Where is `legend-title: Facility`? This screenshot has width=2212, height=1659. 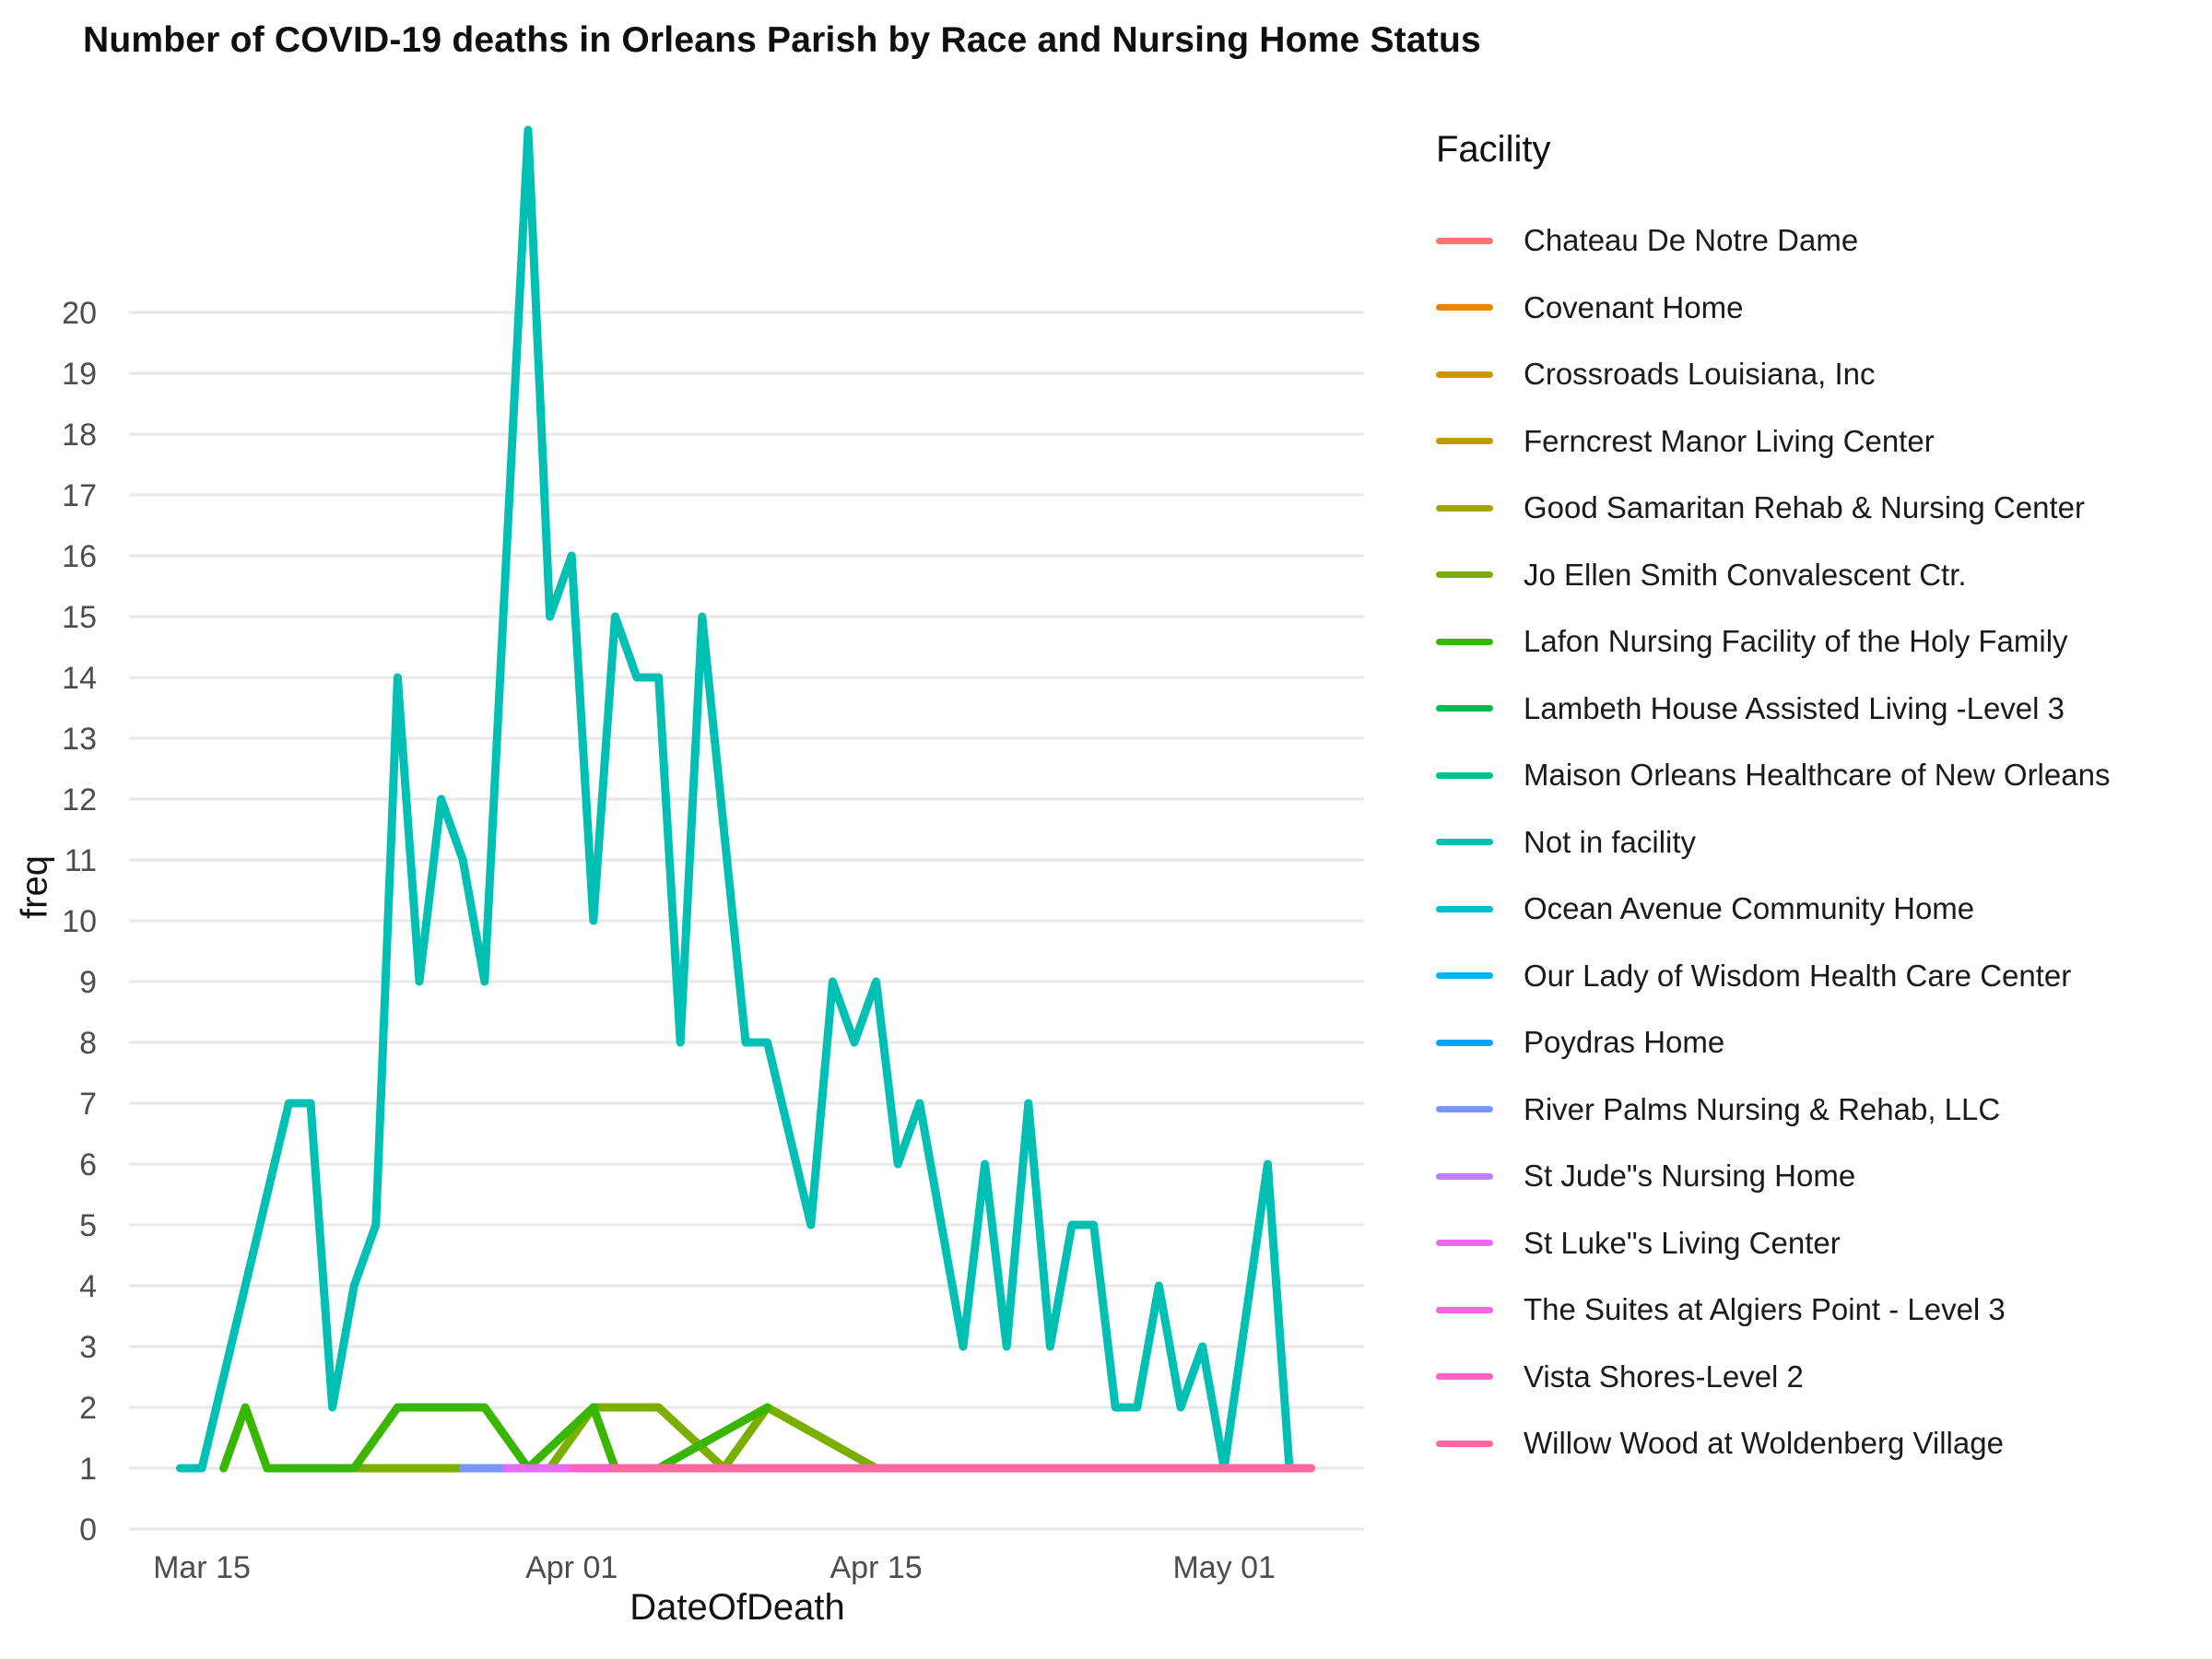 legend-title: Facility is located at coordinates (1493, 149).